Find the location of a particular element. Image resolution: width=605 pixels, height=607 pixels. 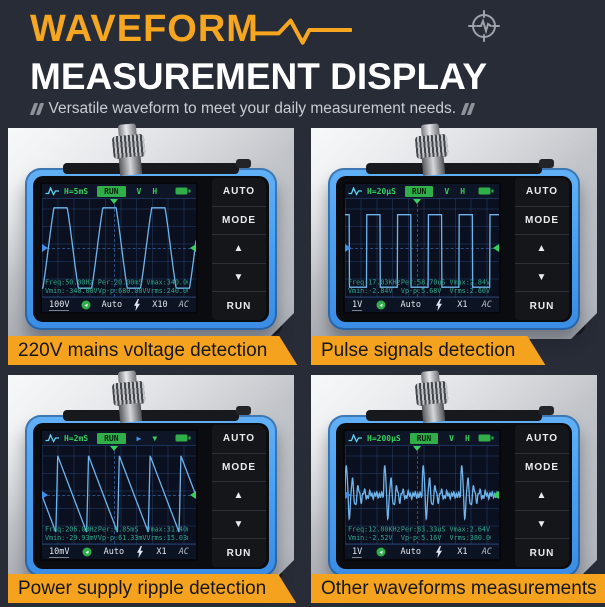

oscilloscope-screen: H=20μS RUN V H is located at coordinates (422, 248).